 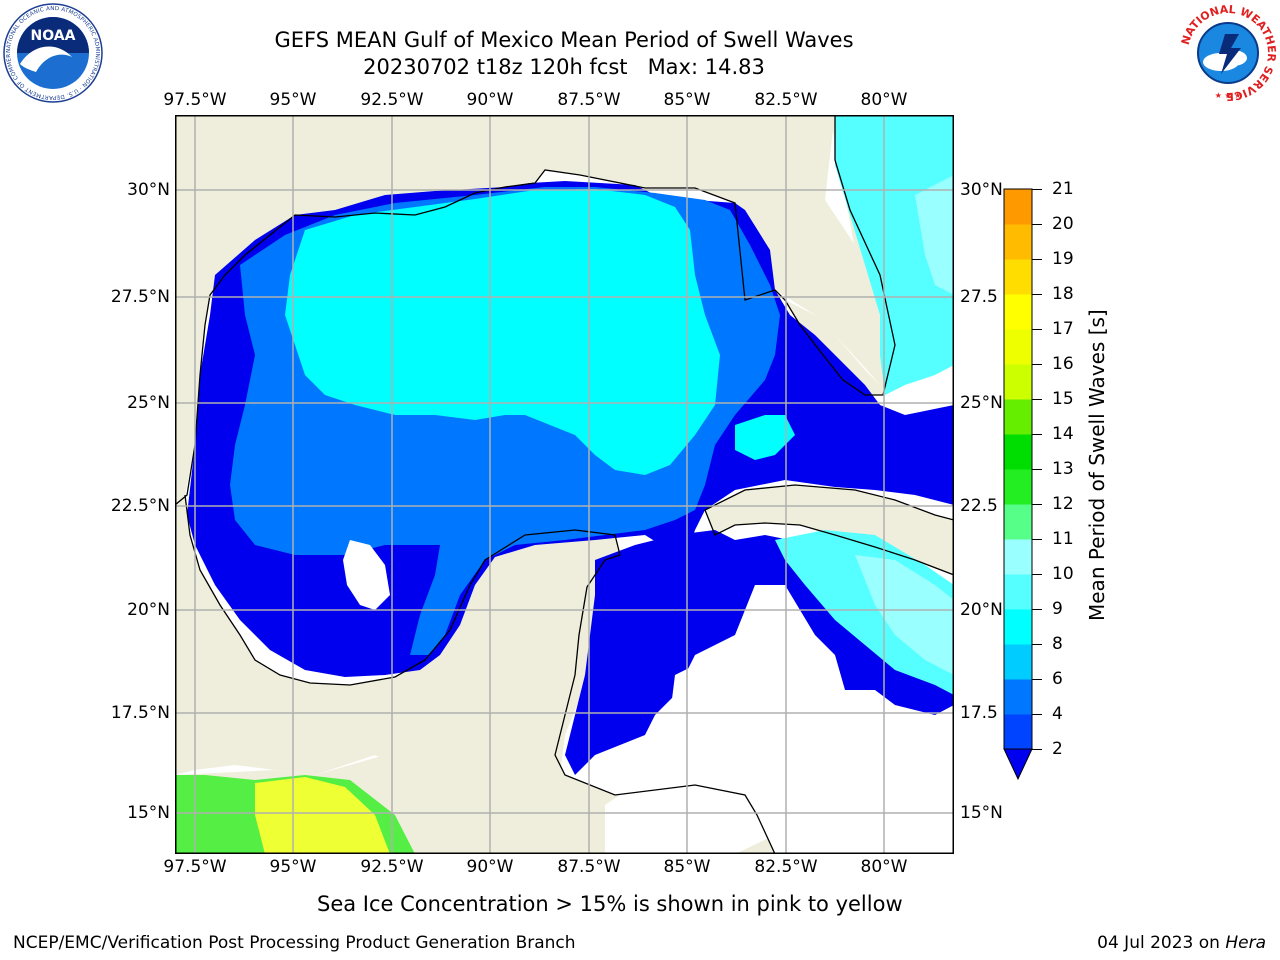 What do you see at coordinates (53, 36) in the screenshot?
I see `svg-text: NOAA` at bounding box center [53, 36].